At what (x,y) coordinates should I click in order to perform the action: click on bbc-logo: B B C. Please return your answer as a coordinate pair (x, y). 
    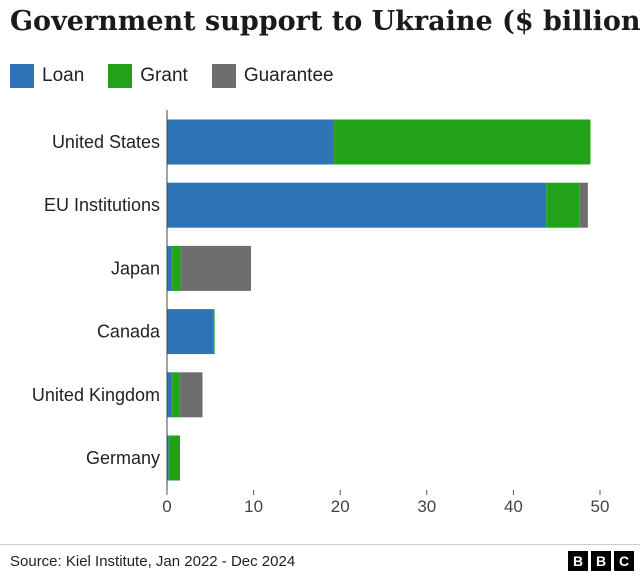
    Looking at the image, I should click on (599, 561).